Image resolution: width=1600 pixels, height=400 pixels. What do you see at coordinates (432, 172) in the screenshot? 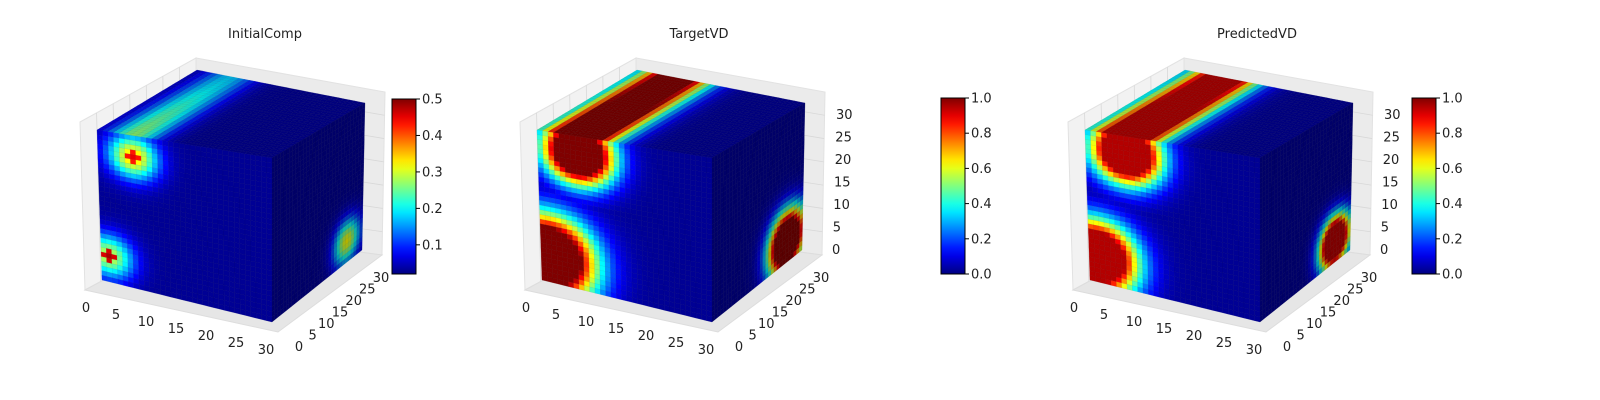
I see `colorbar-tick-label: 0.3` at bounding box center [432, 172].